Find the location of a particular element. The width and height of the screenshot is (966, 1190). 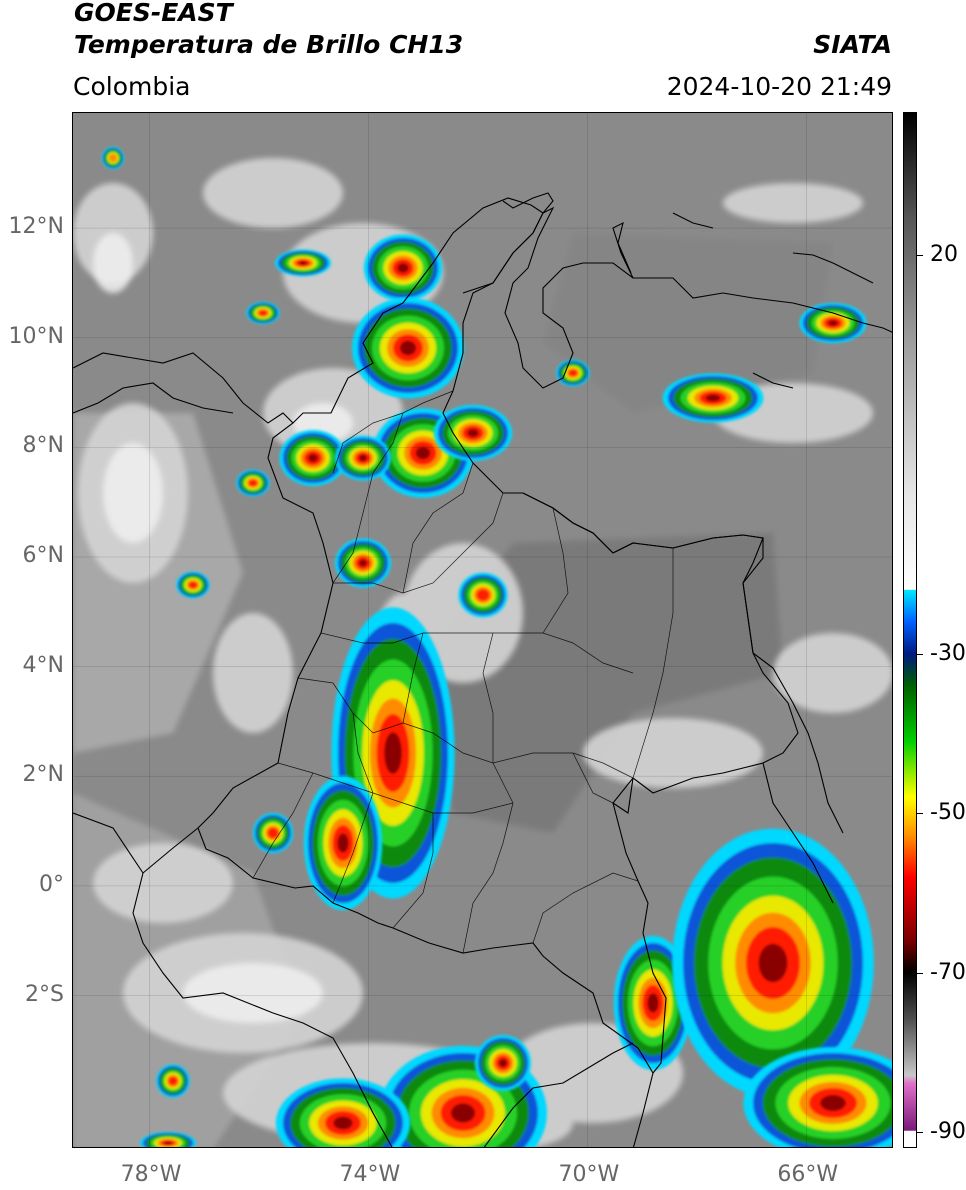

lon-tick-label: 66°W is located at coordinates (808, 1174).